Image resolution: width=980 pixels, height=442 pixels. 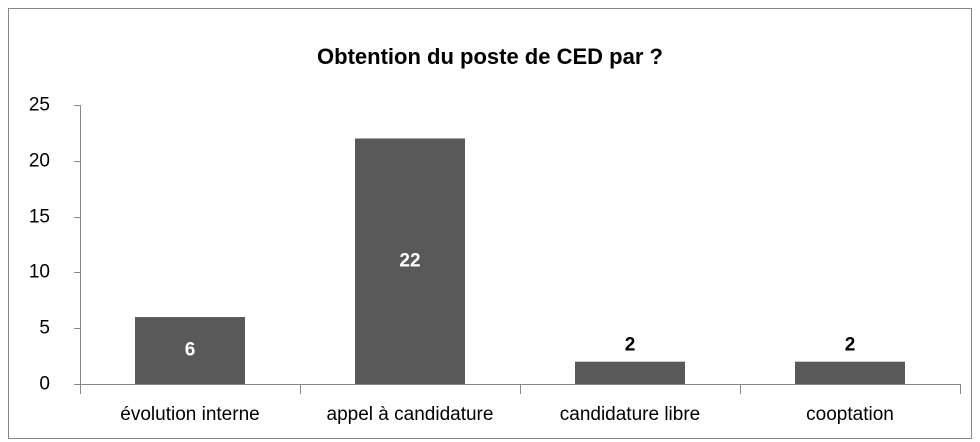 I want to click on data-label: 22, so click(x=409, y=260).